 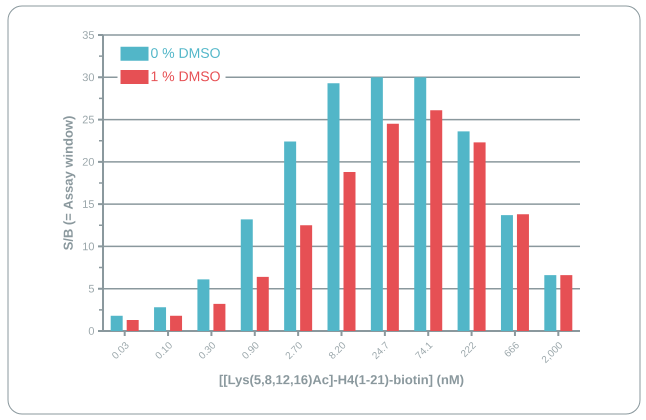 What do you see at coordinates (88, 77) in the screenshot?
I see `y-tick-label: 30` at bounding box center [88, 77].